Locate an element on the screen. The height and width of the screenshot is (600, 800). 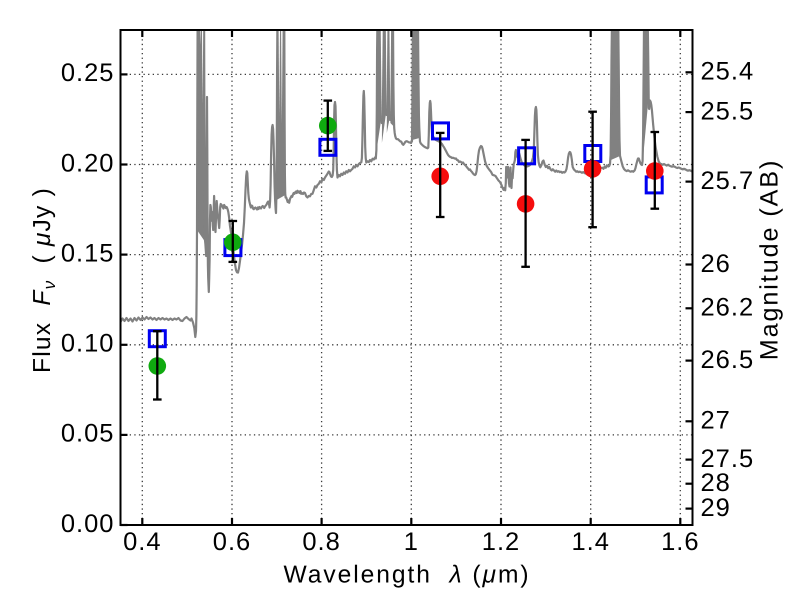
svg-text: 1.4 is located at coordinates (590, 542).